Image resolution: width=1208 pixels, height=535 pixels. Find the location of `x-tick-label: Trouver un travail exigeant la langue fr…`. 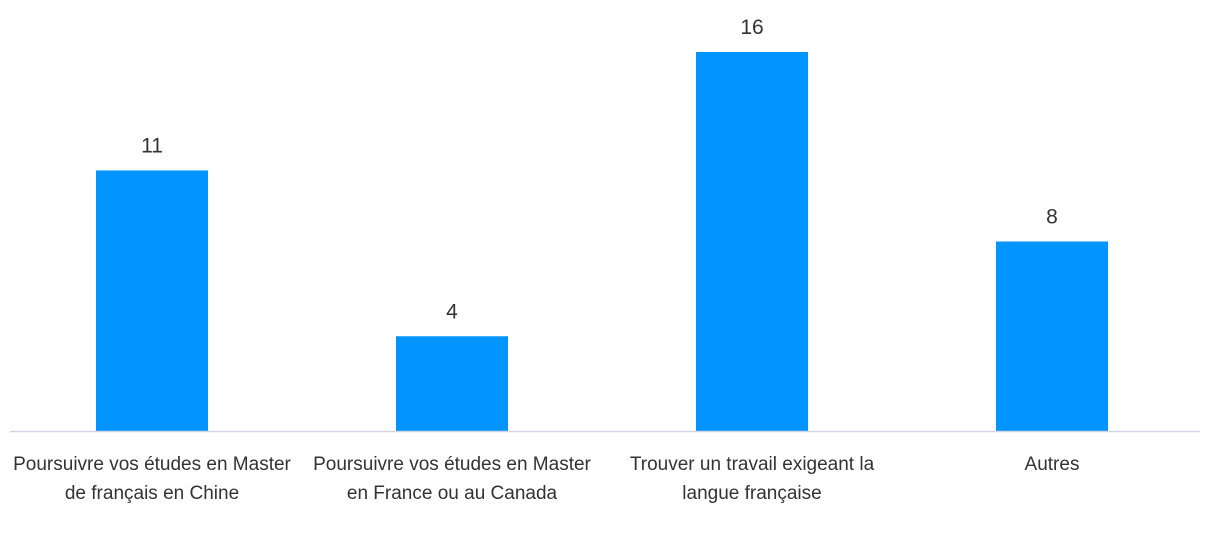

x-tick-label: Trouver un travail exigeant la langue fr… is located at coordinates (752, 479).